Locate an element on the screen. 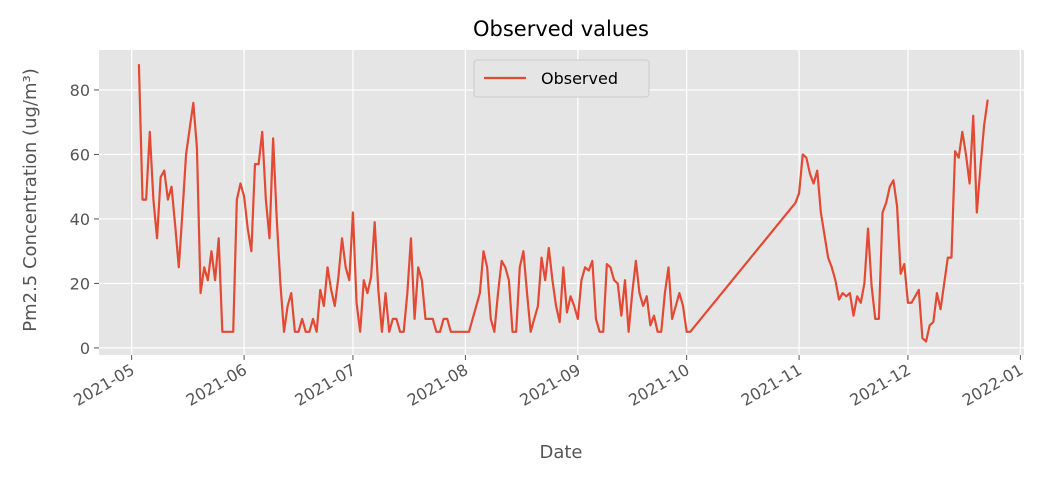 Image resolution: width=1041 pixels, height=479 pixels. legend-label: Observed is located at coordinates (579, 78).